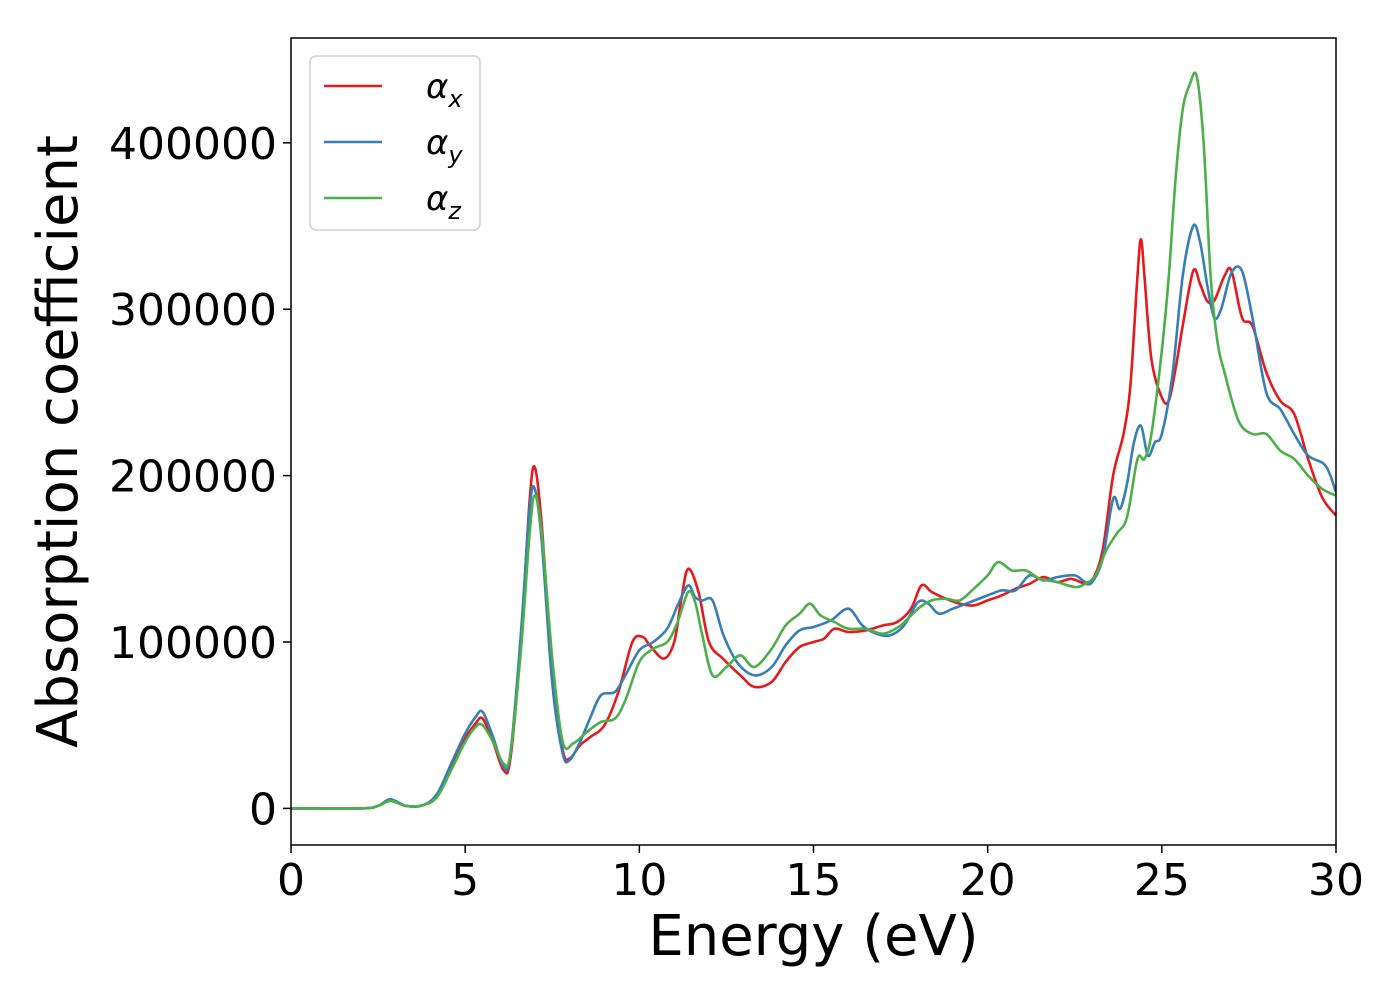 This screenshot has width=1400, height=1000. What do you see at coordinates (58, 441) in the screenshot?
I see `y-axis-title: Absorption coefficient` at bounding box center [58, 441].